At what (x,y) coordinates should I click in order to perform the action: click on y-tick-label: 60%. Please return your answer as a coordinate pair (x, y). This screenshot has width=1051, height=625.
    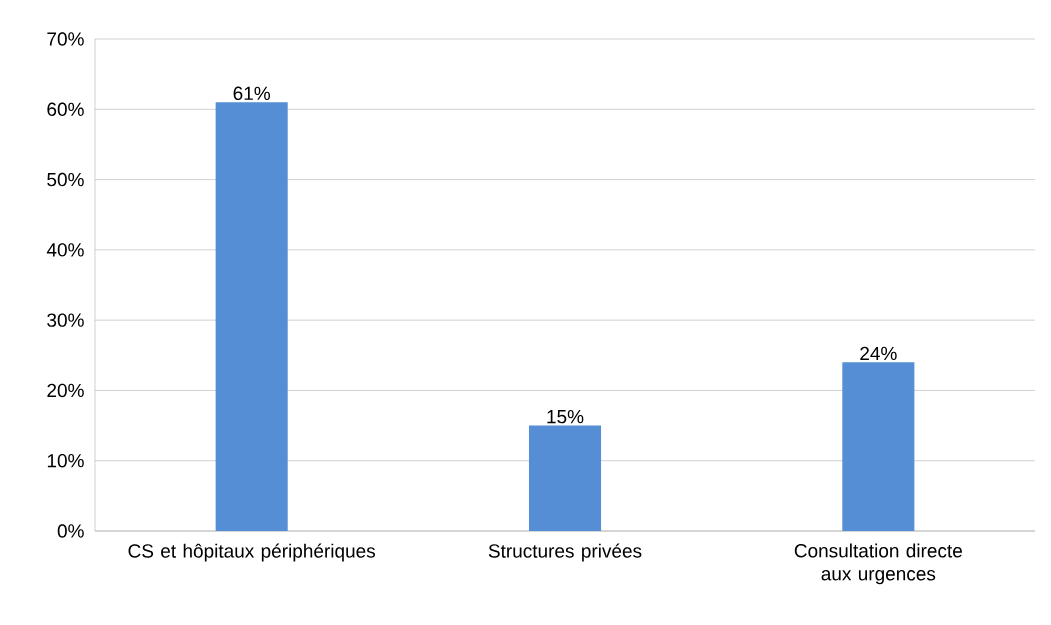
    Looking at the image, I should click on (65, 109).